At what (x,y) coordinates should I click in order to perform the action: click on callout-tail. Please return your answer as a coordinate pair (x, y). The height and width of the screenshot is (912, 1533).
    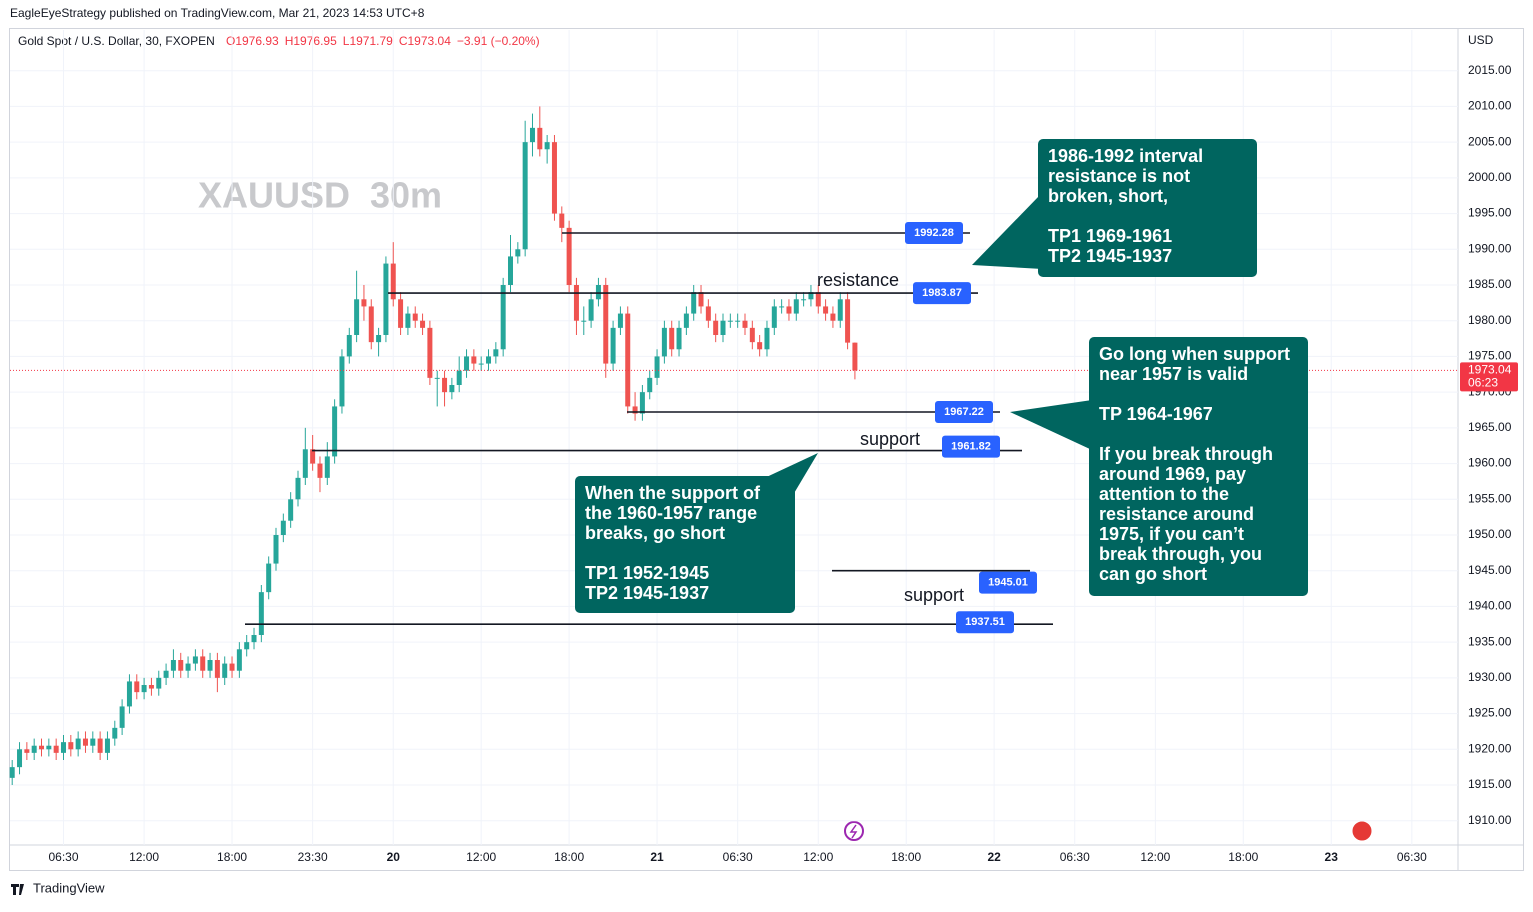
    Looking at the image, I should click on (1051, 425).